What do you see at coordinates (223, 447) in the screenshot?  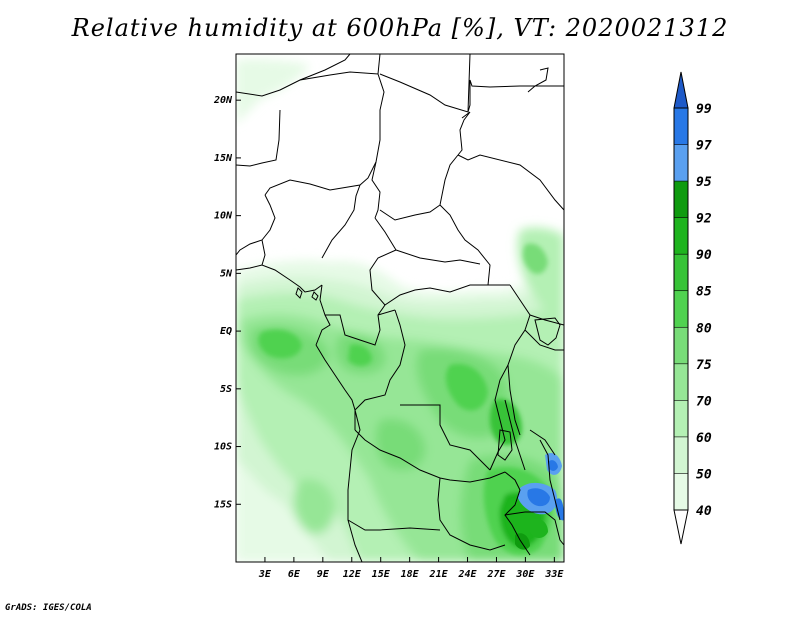 I see `lat-tick-label: 10S` at bounding box center [223, 447].